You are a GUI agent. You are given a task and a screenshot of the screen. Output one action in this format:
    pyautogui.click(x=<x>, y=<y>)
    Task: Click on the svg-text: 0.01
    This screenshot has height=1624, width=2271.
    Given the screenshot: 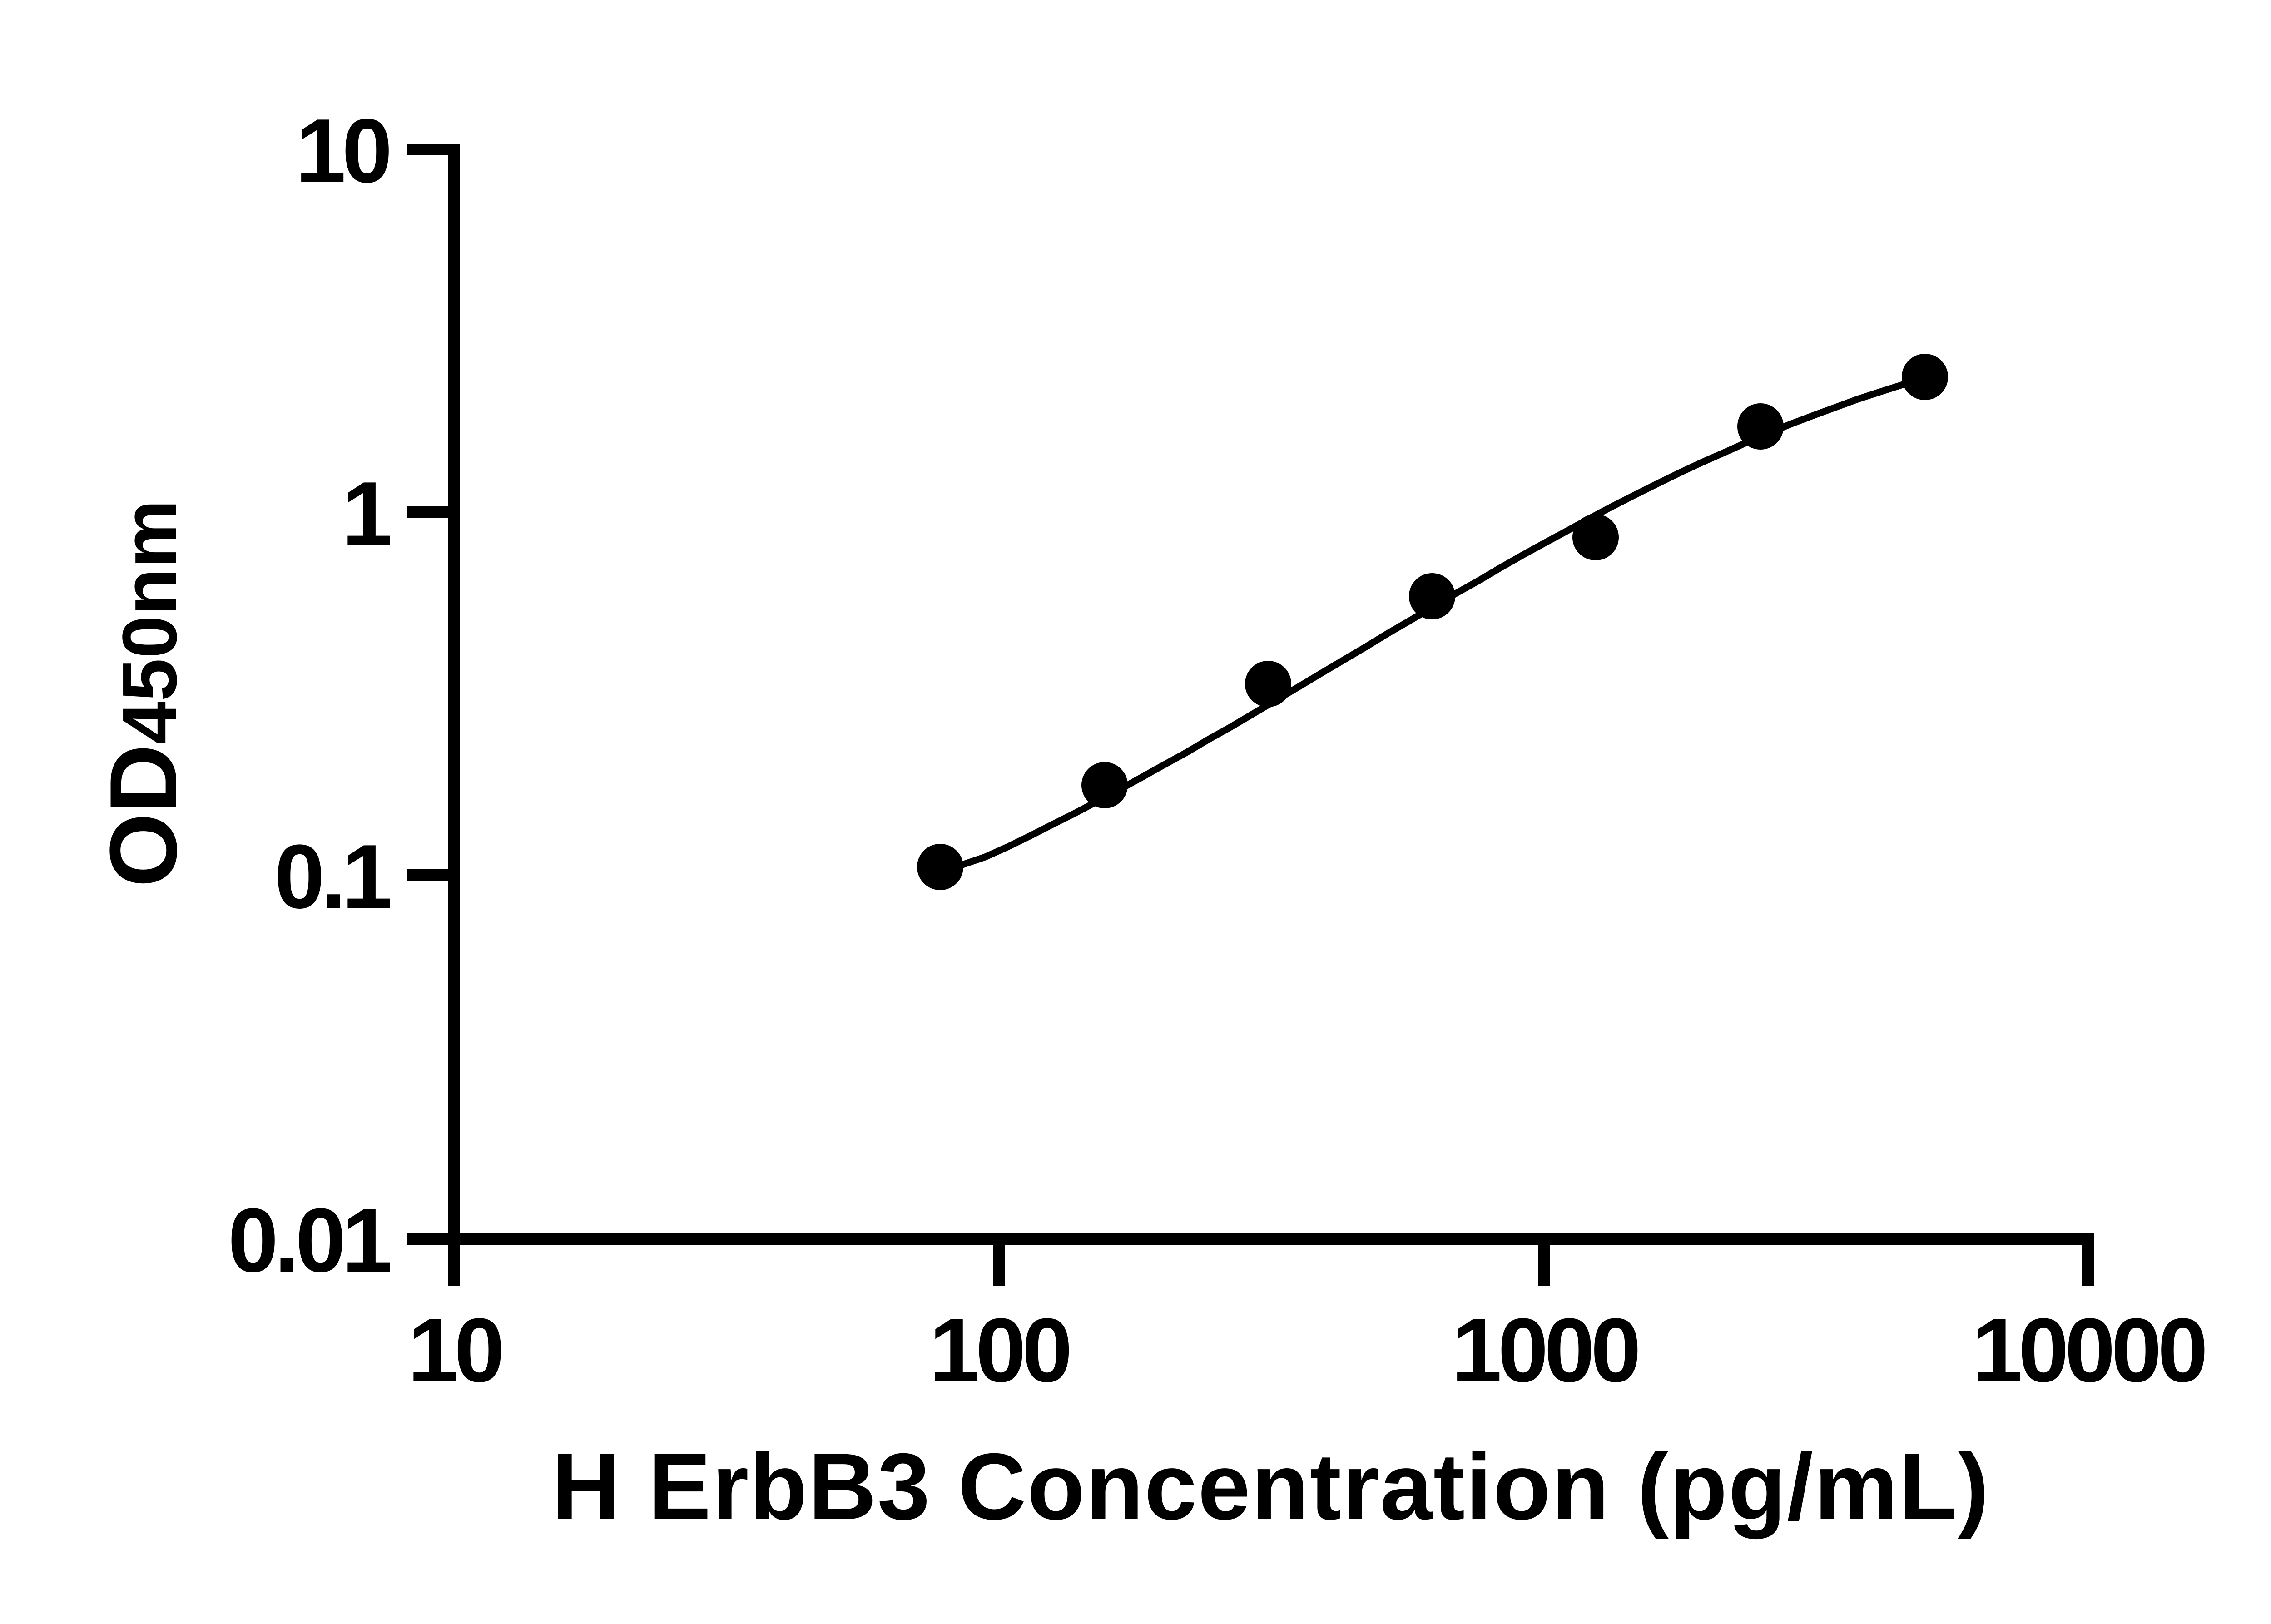 What is the action you would take?
    pyautogui.click(x=309, y=1240)
    